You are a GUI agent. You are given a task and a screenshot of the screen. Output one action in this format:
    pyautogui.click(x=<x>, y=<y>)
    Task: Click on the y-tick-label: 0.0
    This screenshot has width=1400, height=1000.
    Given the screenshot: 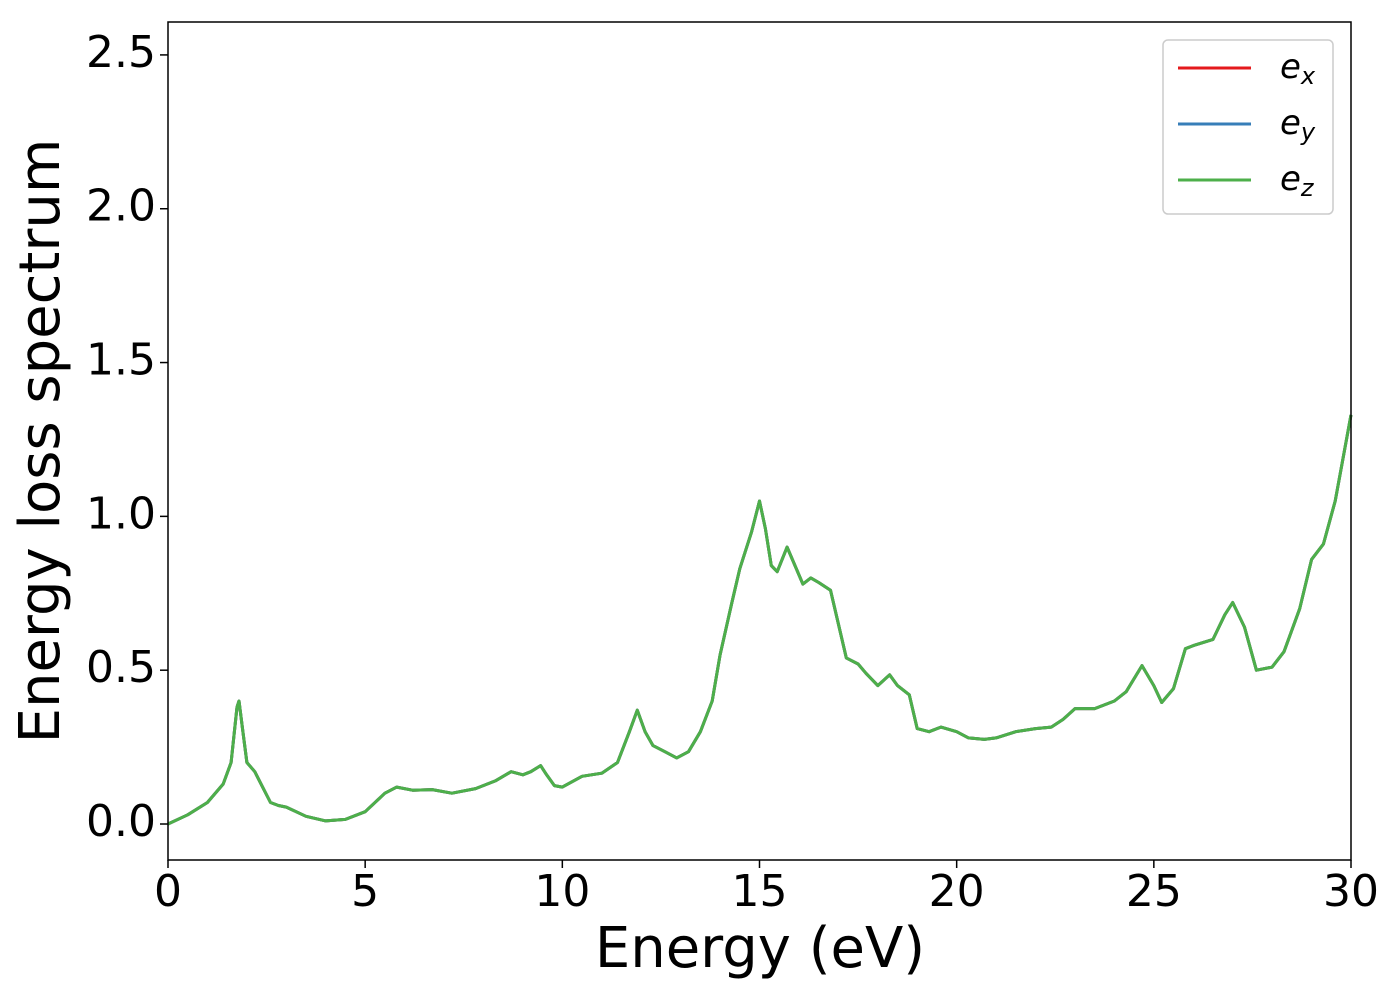 What is the action you would take?
    pyautogui.click(x=121, y=821)
    